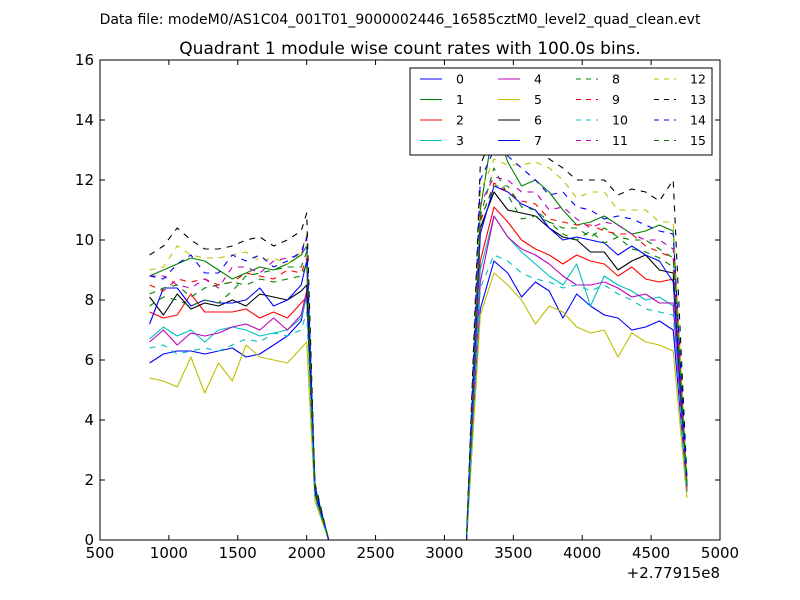 The image size is (800, 600). What do you see at coordinates (538, 140) in the screenshot?
I see `legend-label-7: 7` at bounding box center [538, 140].